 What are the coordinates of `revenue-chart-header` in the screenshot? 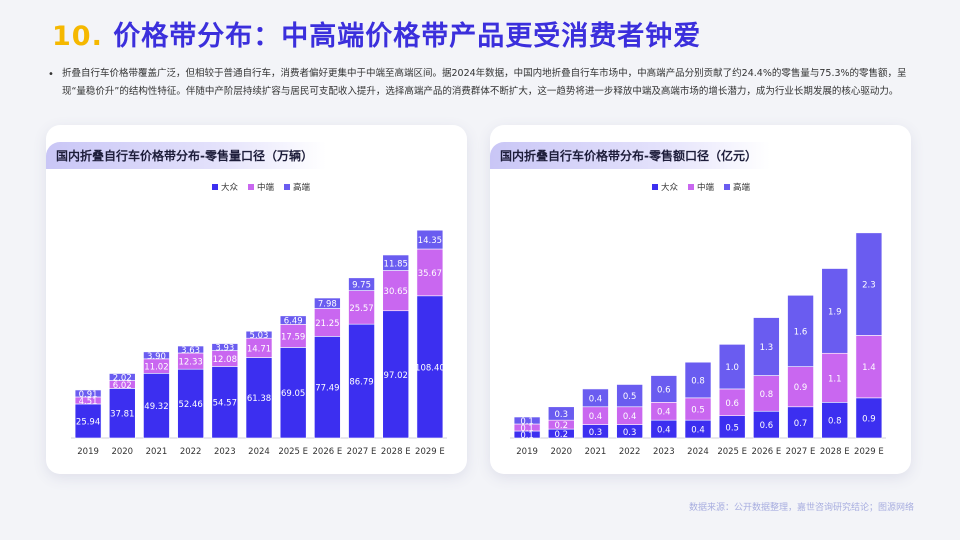 It's located at (630, 155).